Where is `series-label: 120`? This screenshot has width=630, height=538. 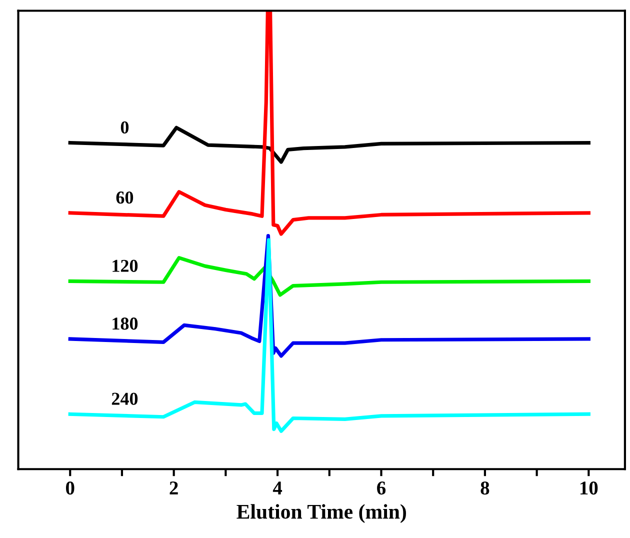
series-label: 120 is located at coordinates (125, 266).